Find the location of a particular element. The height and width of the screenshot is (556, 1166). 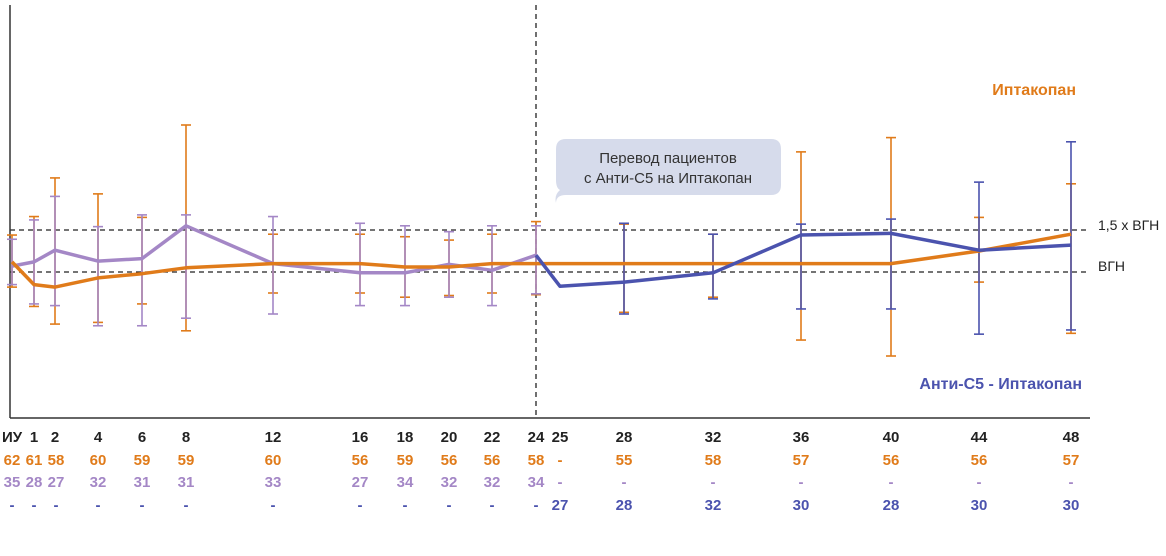

error-bar-s2-p6 is located at coordinates (979, 258).